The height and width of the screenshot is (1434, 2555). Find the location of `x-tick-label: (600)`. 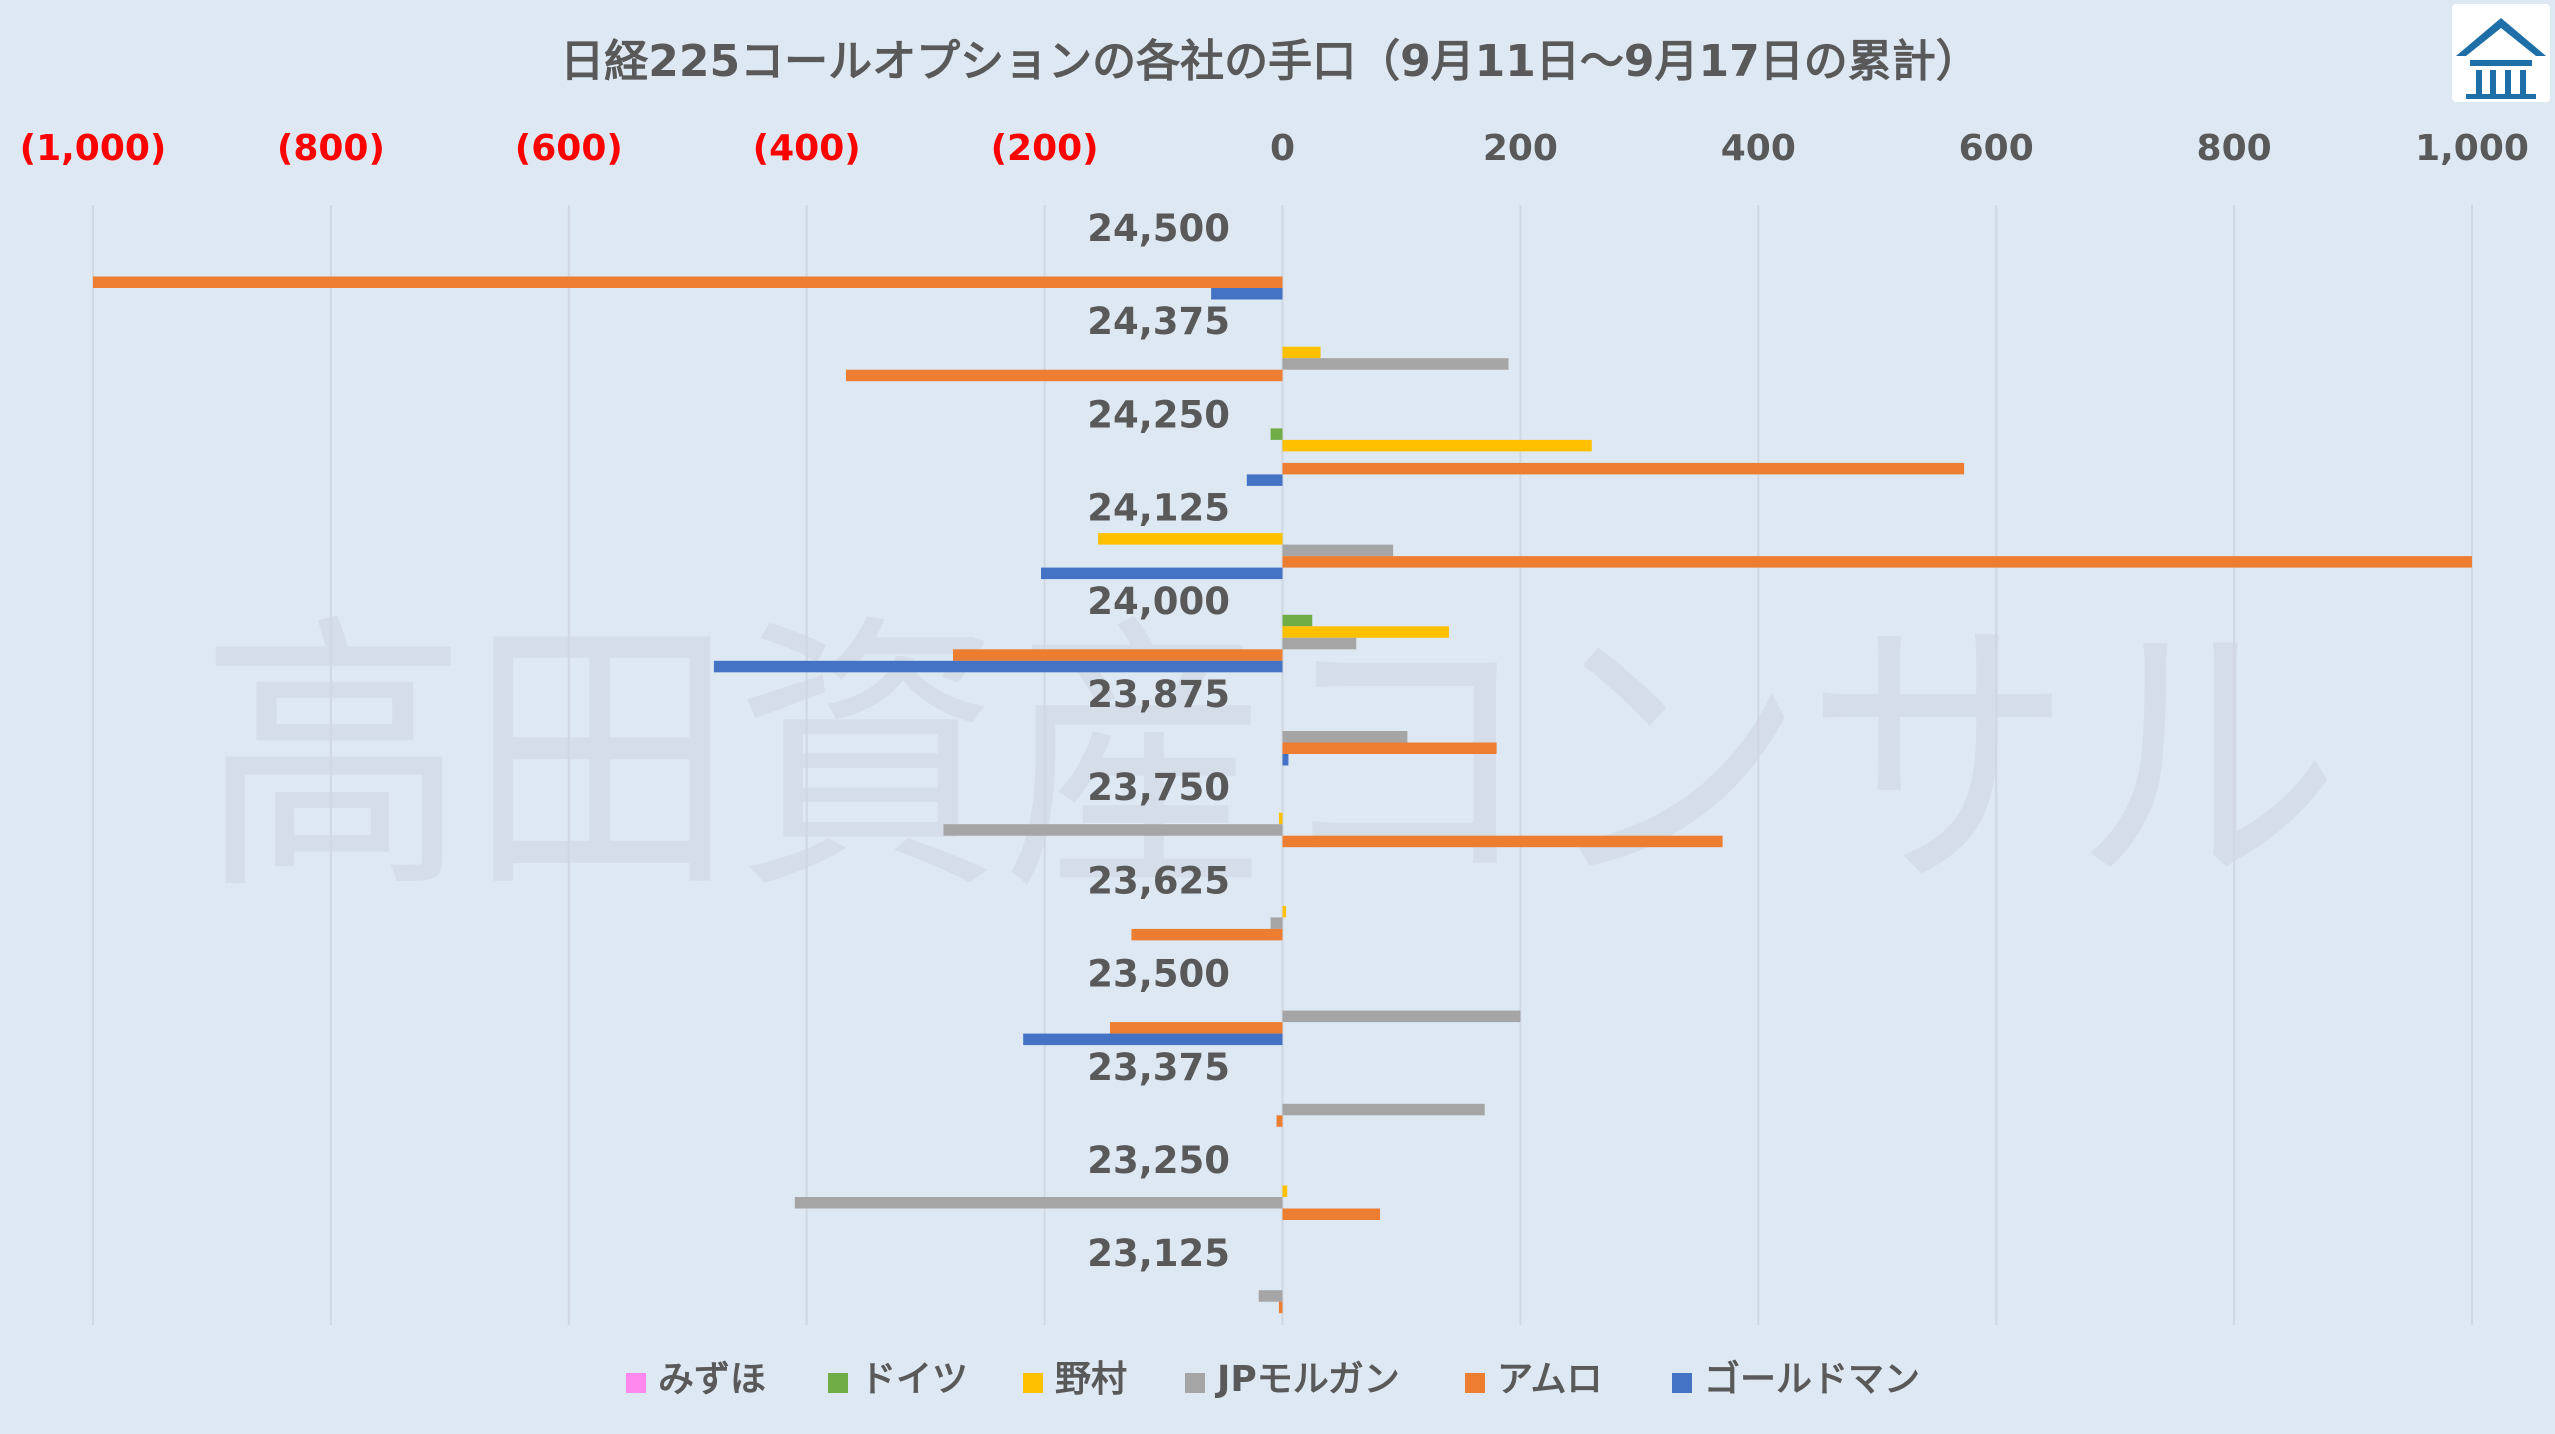

x-tick-label: (600) is located at coordinates (569, 148).